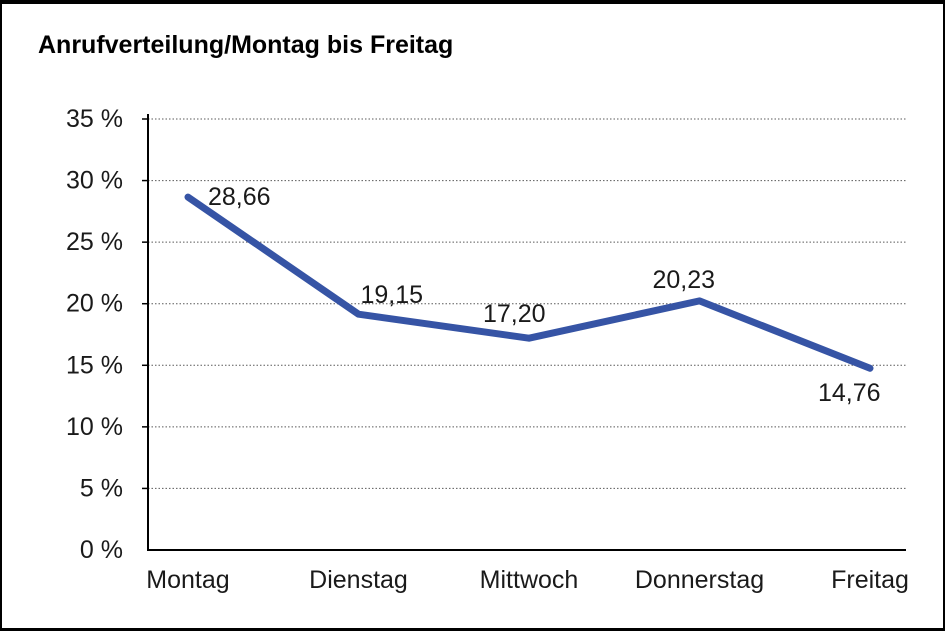  What do you see at coordinates (187, 580) in the screenshot?
I see `x-category-label: Montag` at bounding box center [187, 580].